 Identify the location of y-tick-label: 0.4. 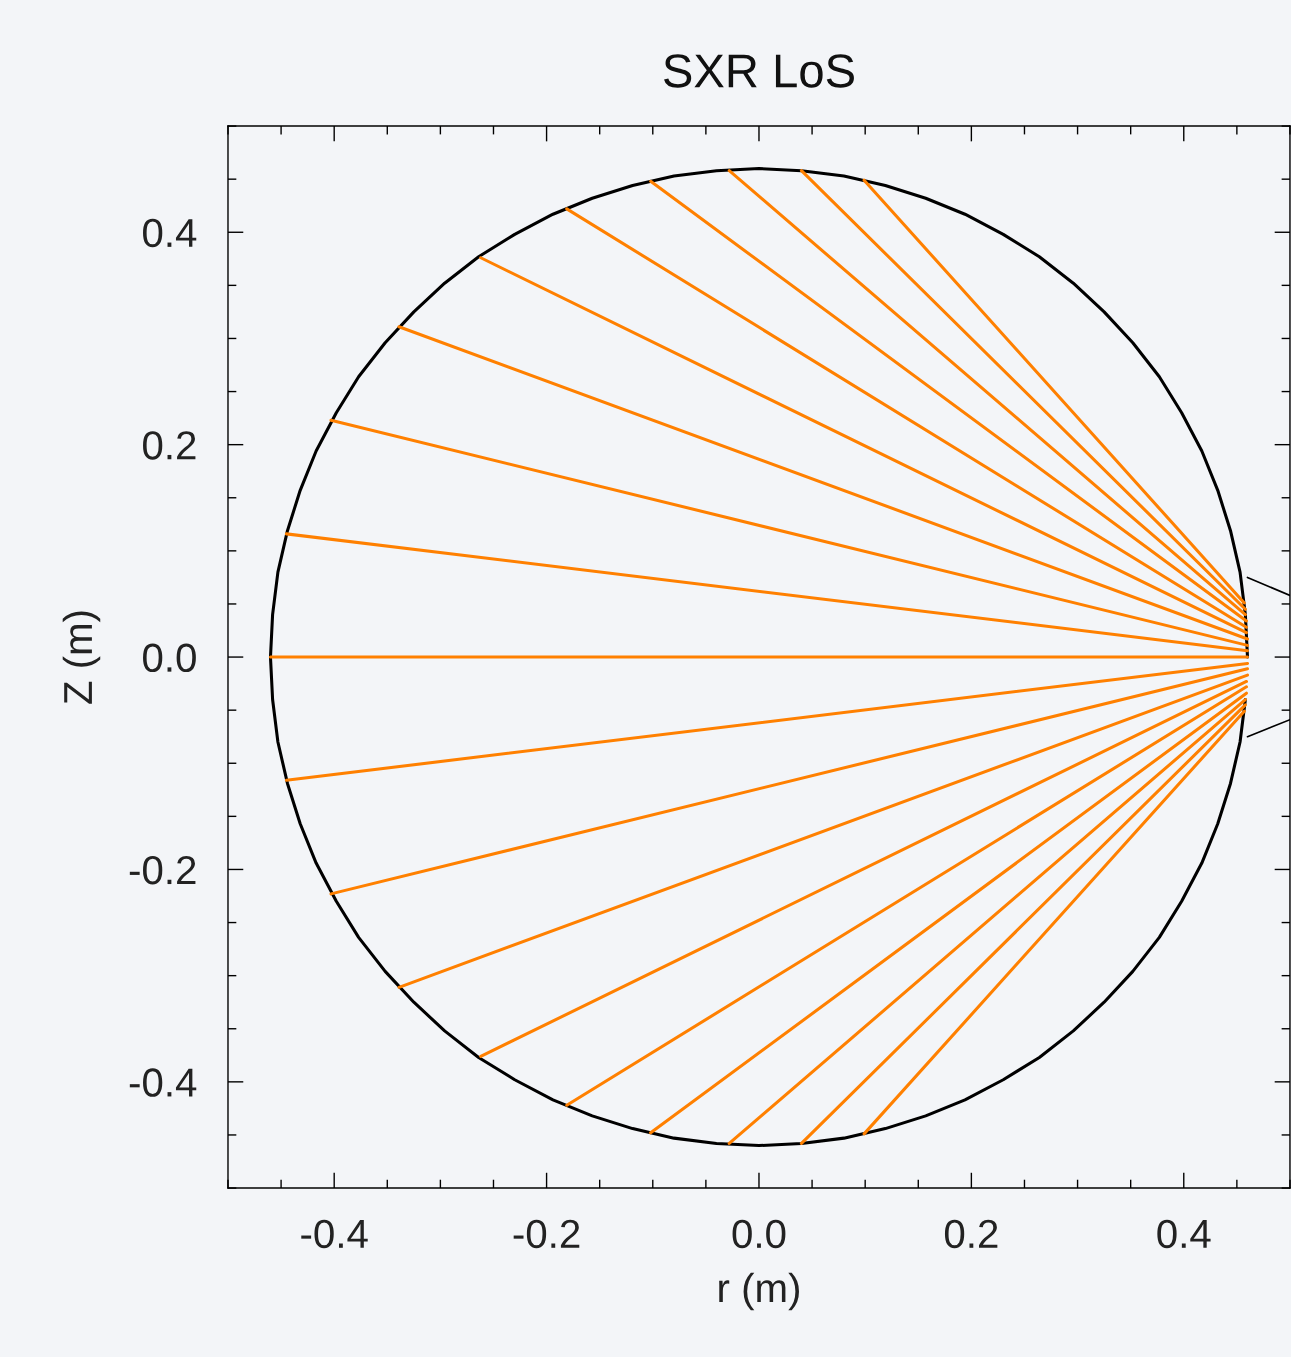
(170, 233).